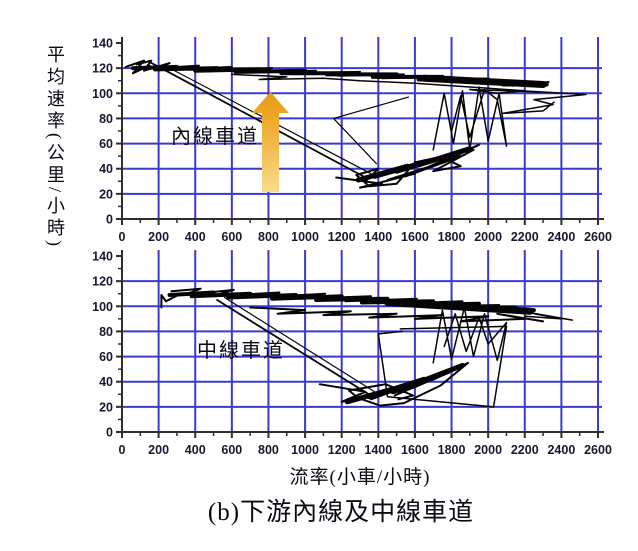  What do you see at coordinates (55, 147) in the screenshot?
I see `y-axis-title: 平均速率(公里/小時)` at bounding box center [55, 147].